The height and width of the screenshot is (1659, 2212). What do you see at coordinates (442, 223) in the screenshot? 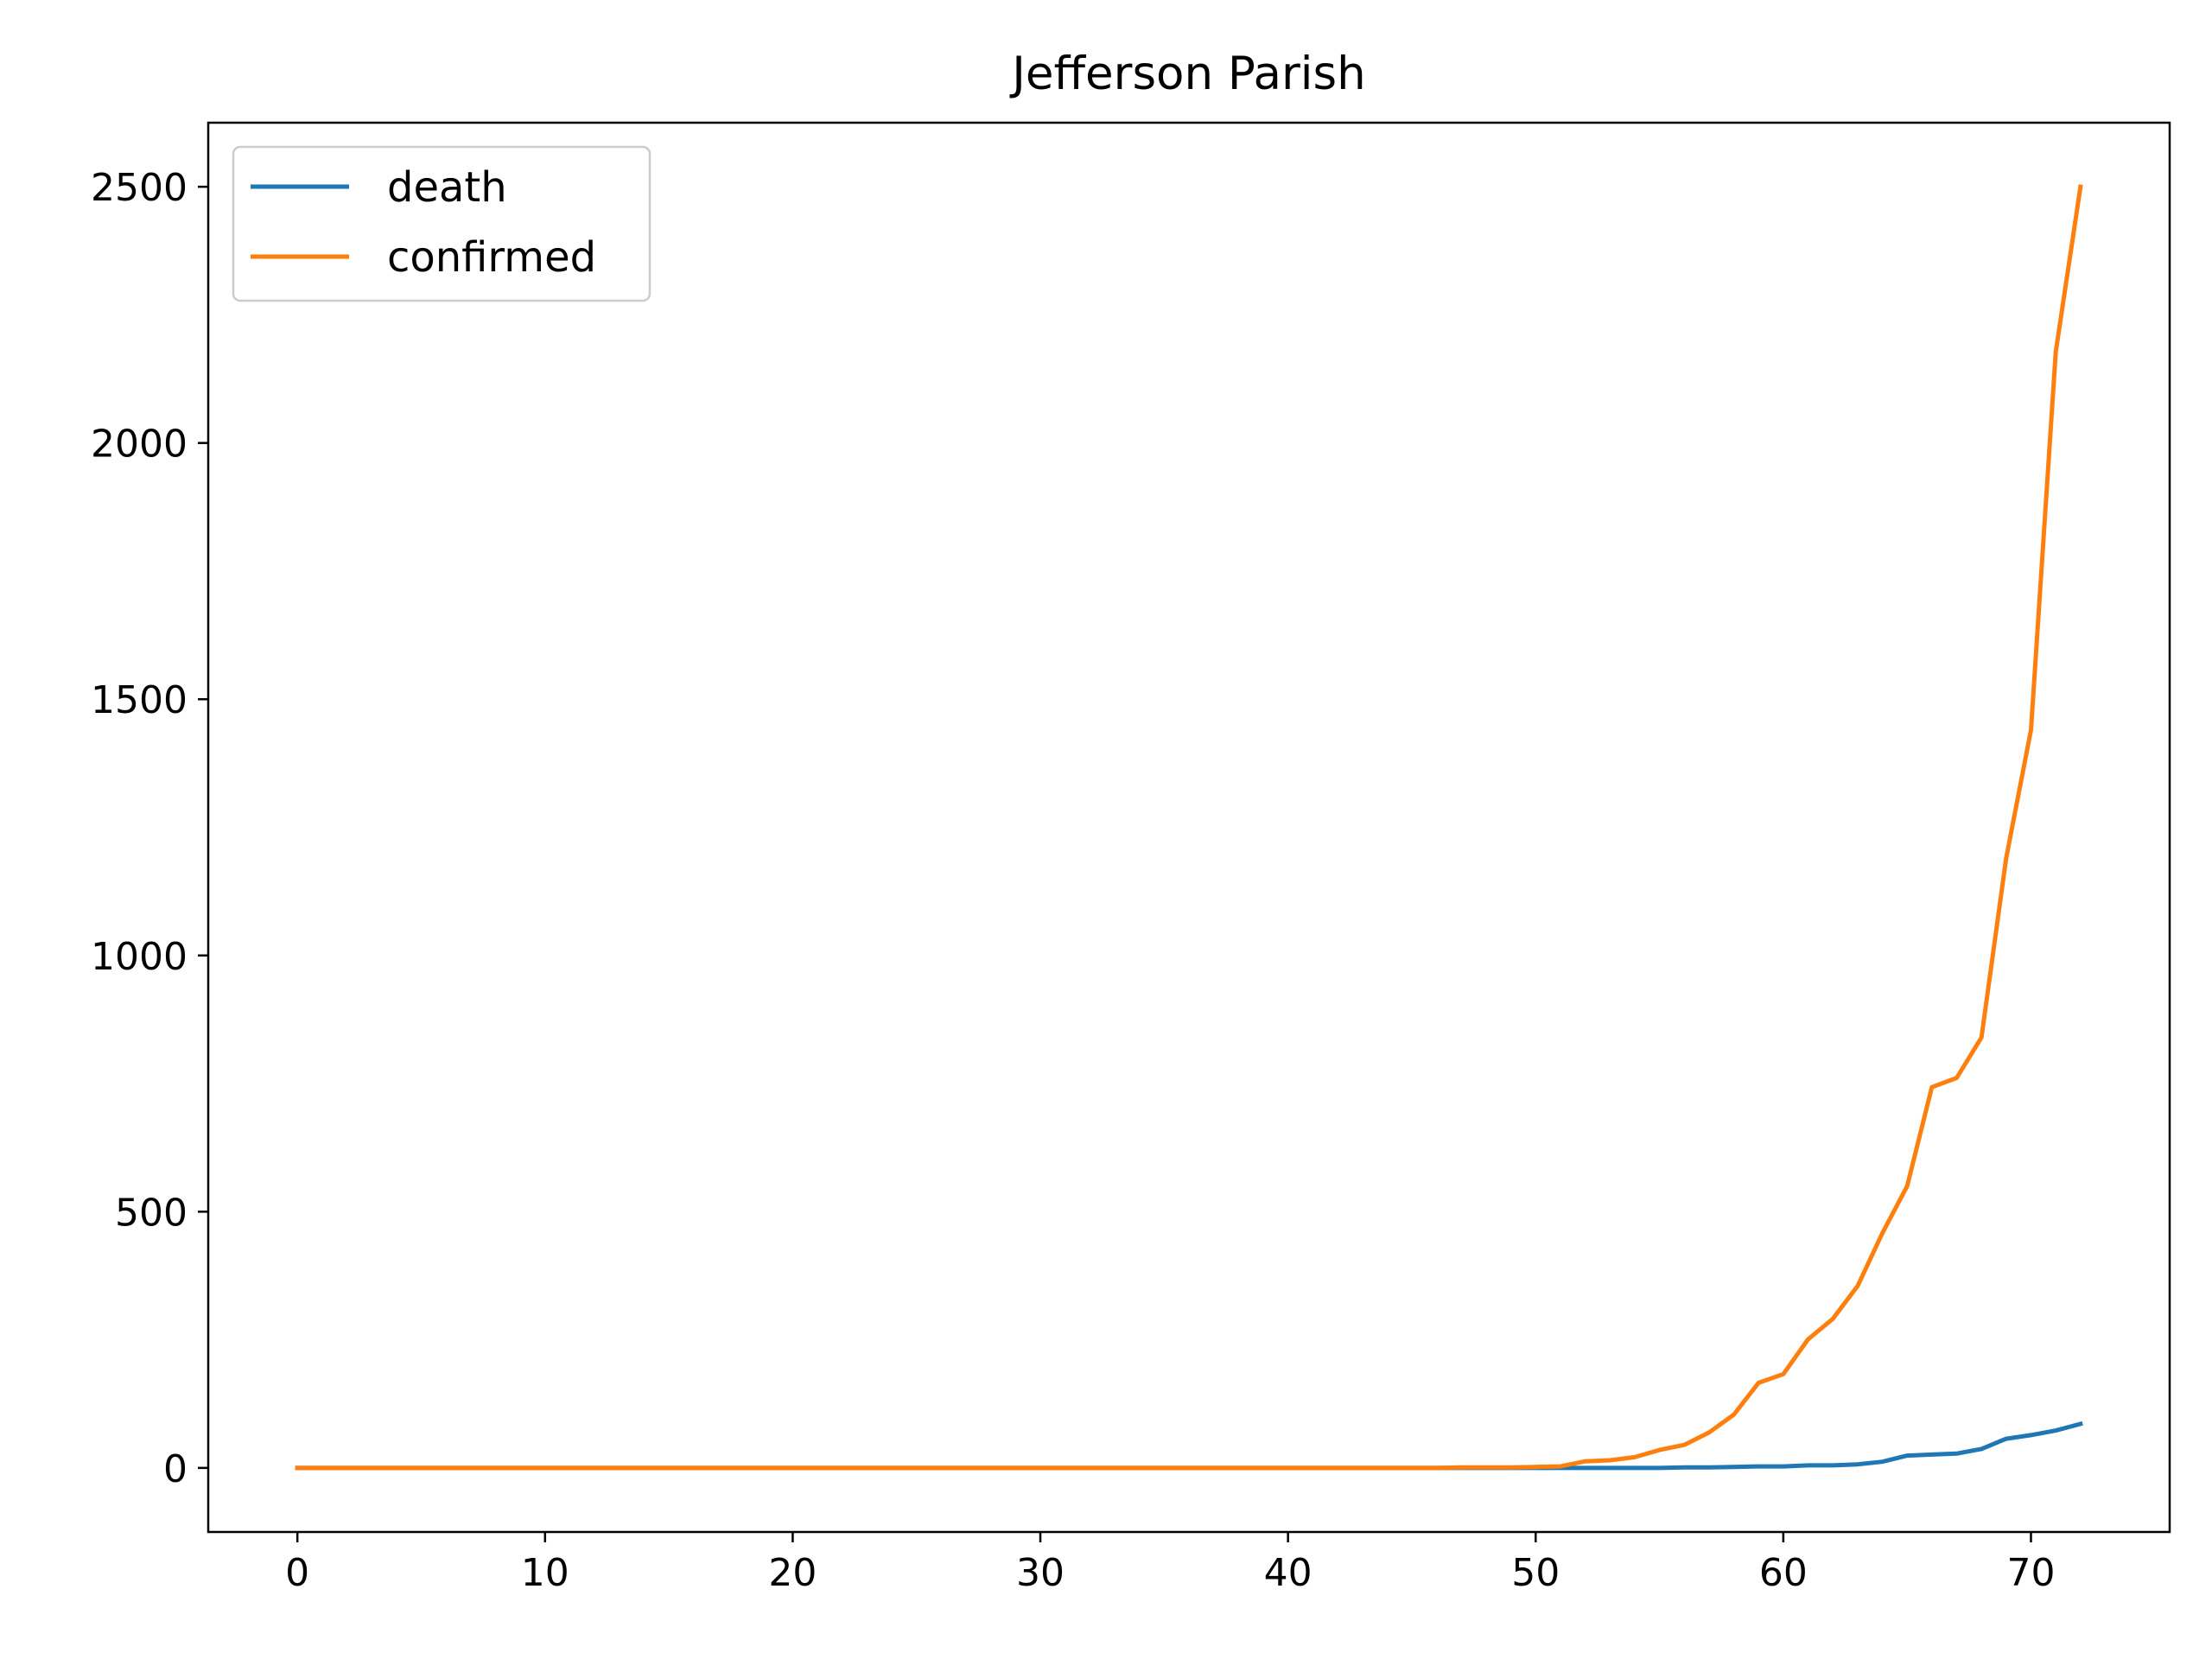
I see `legend: death confirmed` at bounding box center [442, 223].